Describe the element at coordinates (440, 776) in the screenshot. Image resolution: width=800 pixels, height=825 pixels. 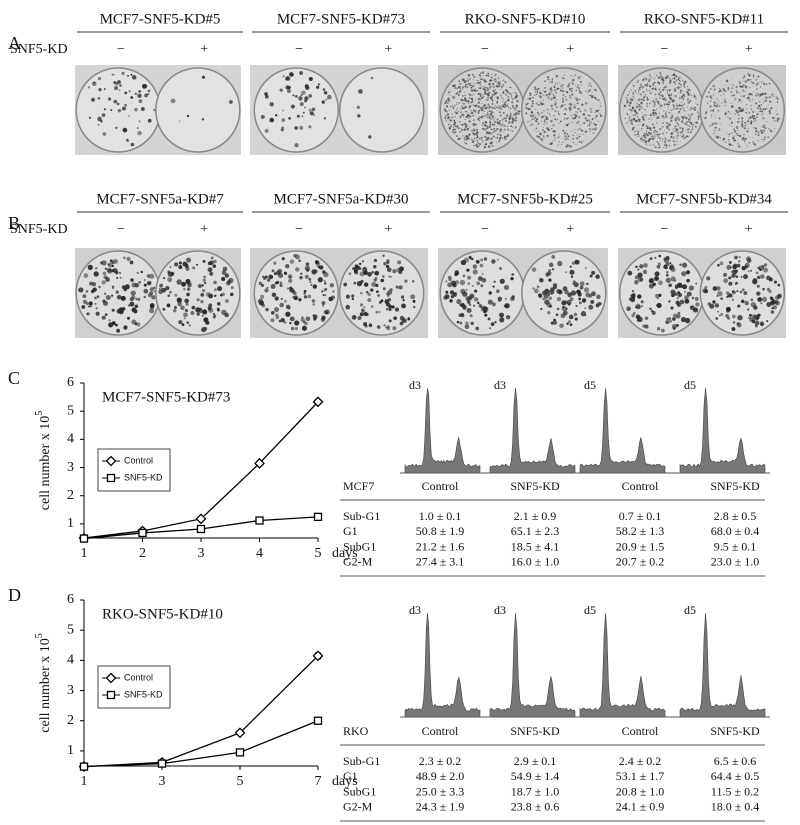
I see `table-cell: 48.9 ± 2.0` at that location.